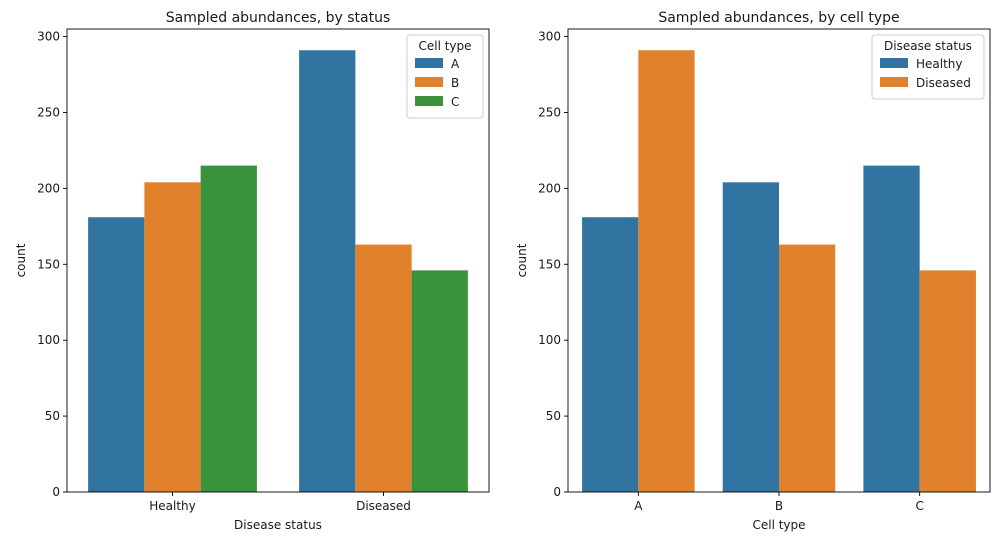 Image resolution: width=1005 pixels, height=545 pixels. Describe the element at coordinates (455, 102) in the screenshot. I see `legend-label-c: C` at that location.